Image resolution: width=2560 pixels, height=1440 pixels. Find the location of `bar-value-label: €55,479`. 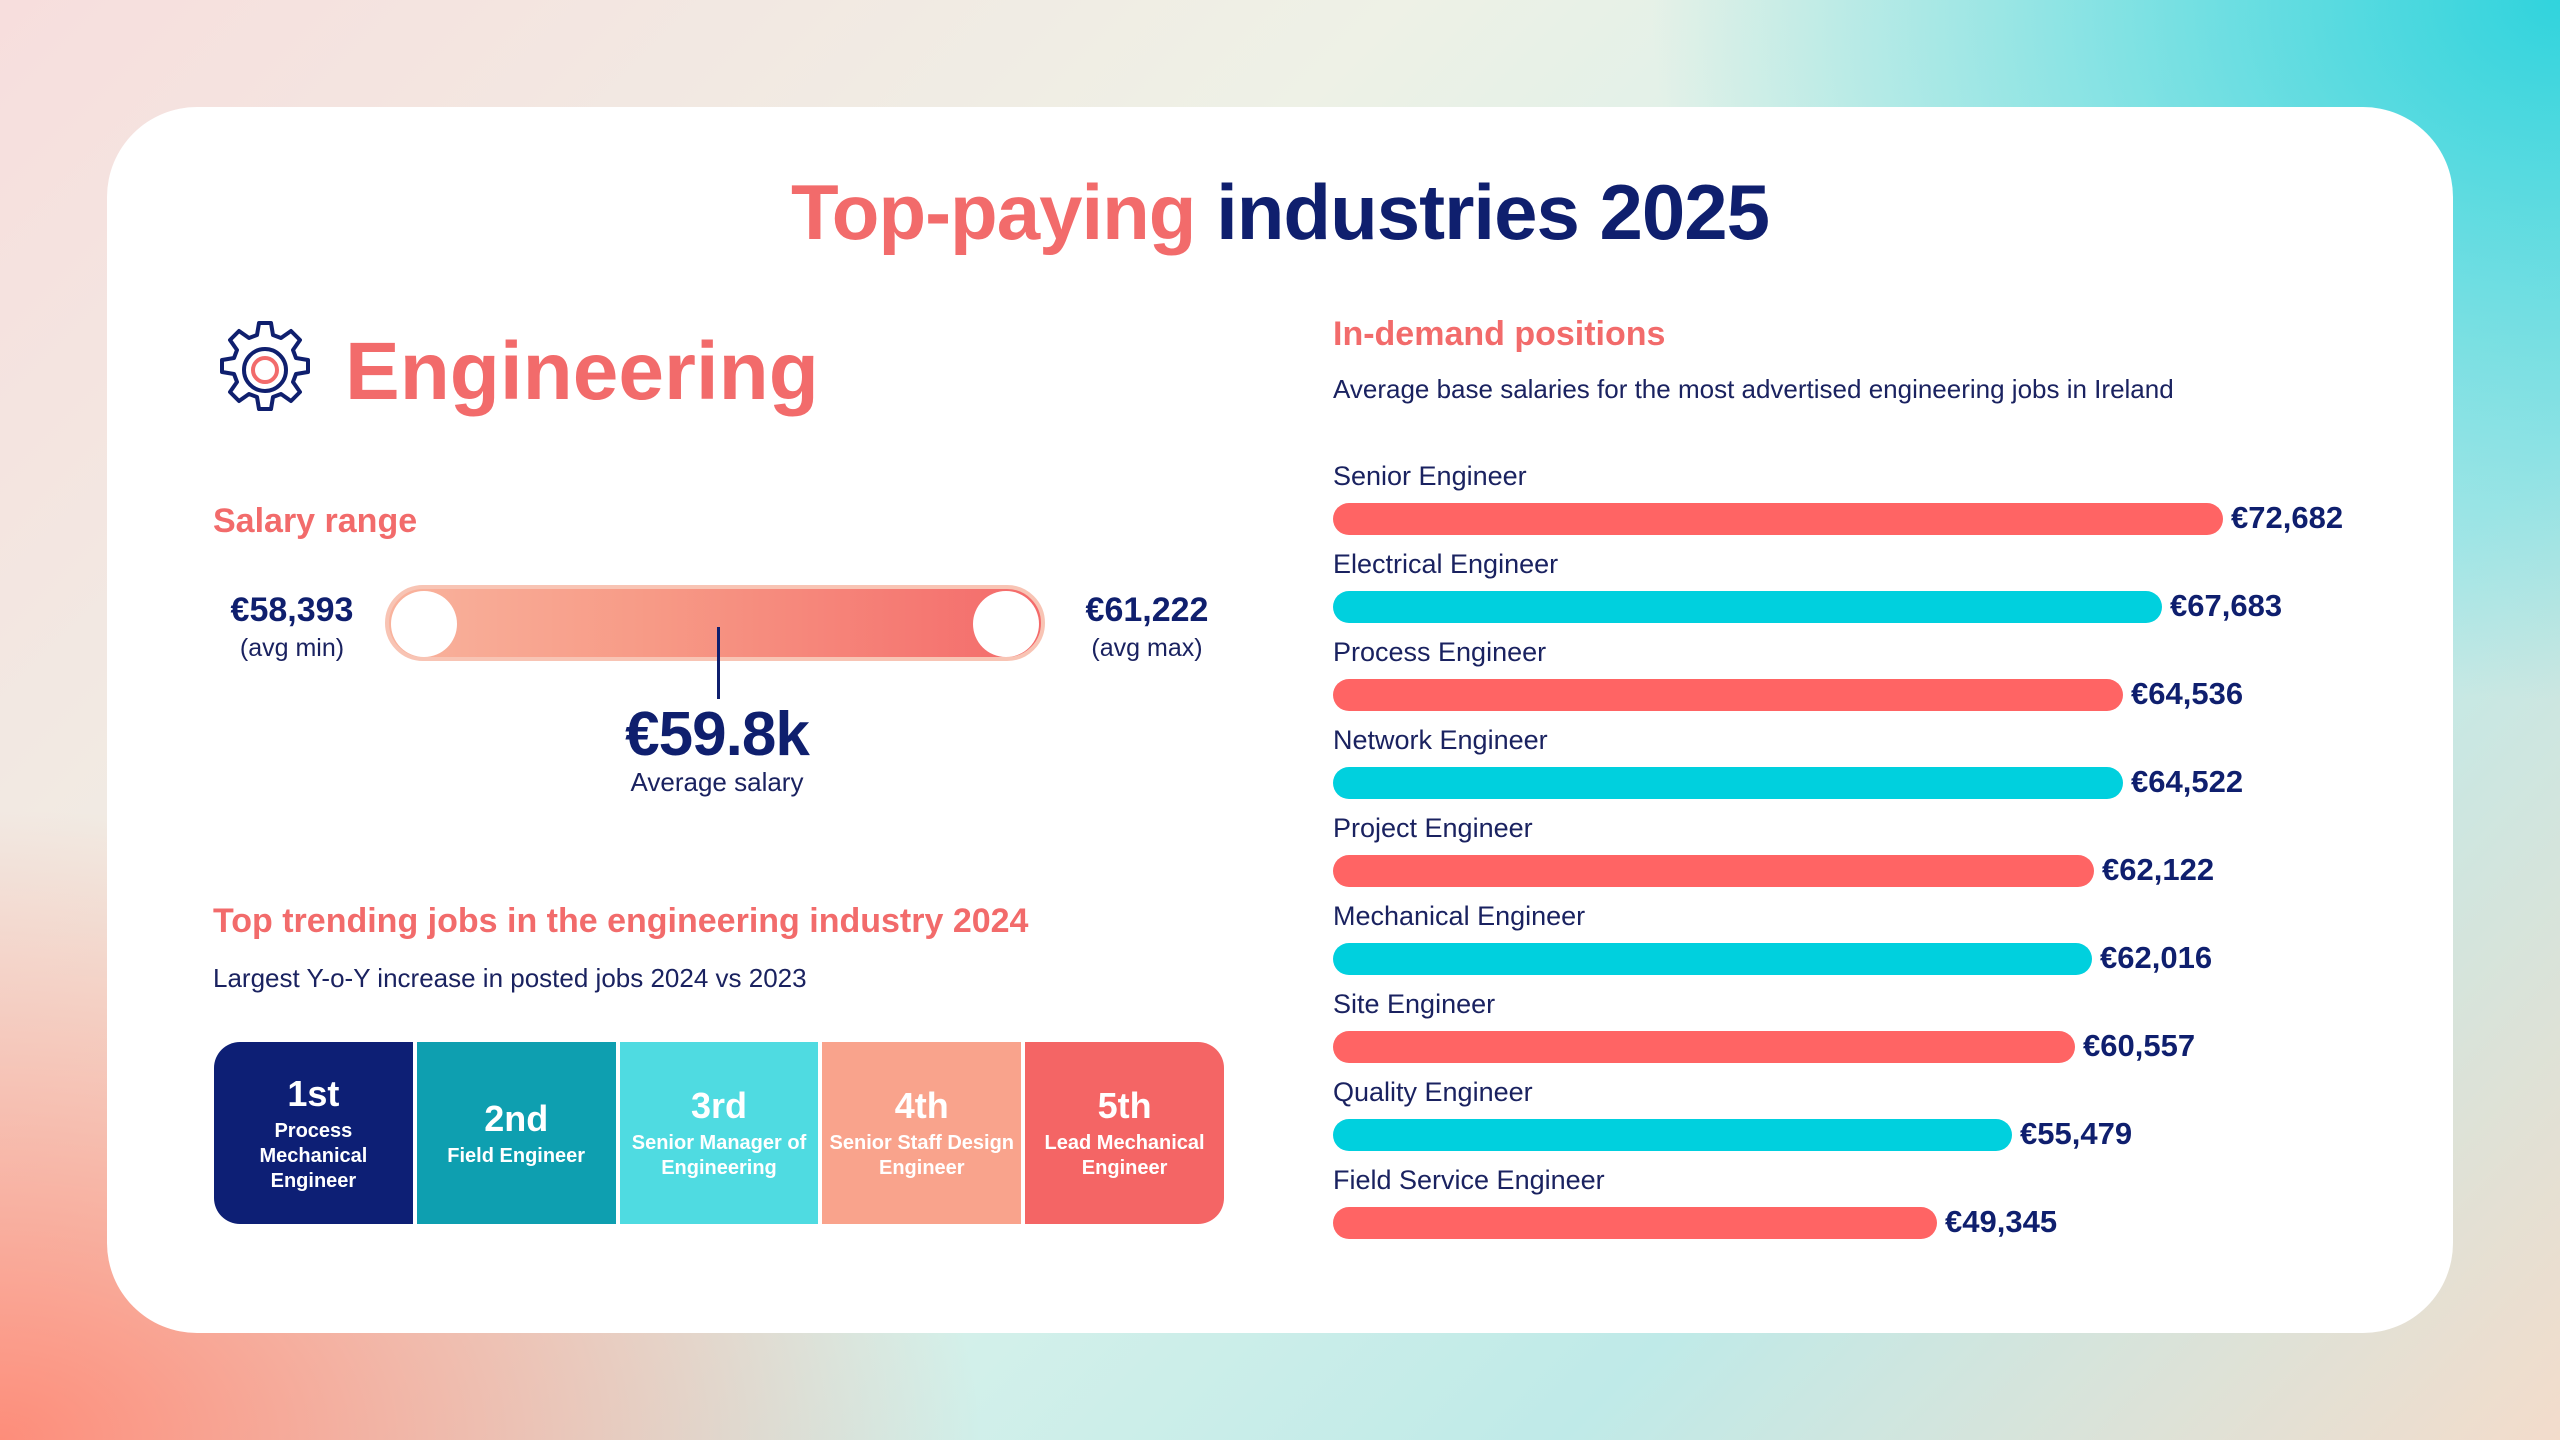

bar-value-label: €55,479 is located at coordinates (2076, 1133).